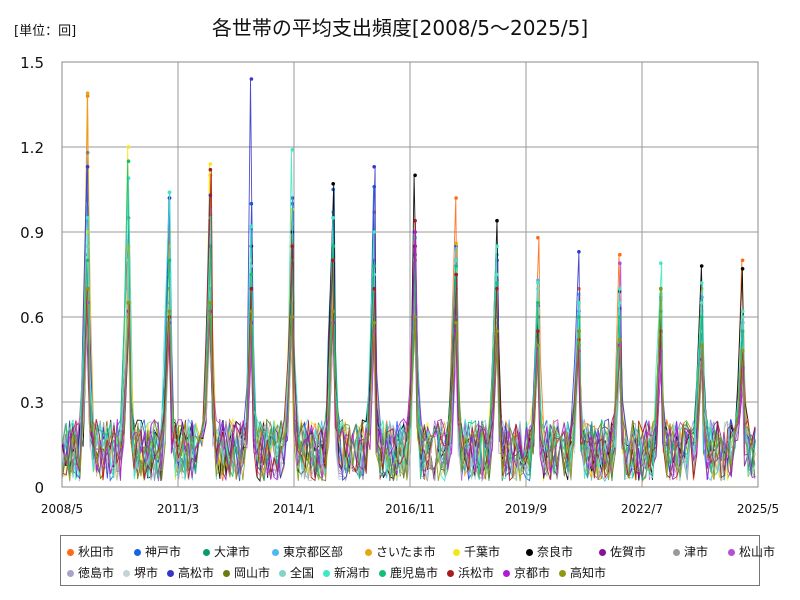 The image size is (800, 600). What do you see at coordinates (307, 551) in the screenshot?
I see `legend-item: 東京都区部` at bounding box center [307, 551].